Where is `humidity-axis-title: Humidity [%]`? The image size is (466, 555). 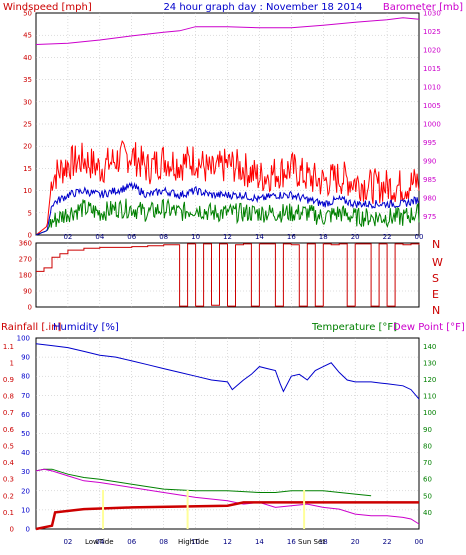 humidity-axis-title: Humidity [%] is located at coordinates (86, 327).